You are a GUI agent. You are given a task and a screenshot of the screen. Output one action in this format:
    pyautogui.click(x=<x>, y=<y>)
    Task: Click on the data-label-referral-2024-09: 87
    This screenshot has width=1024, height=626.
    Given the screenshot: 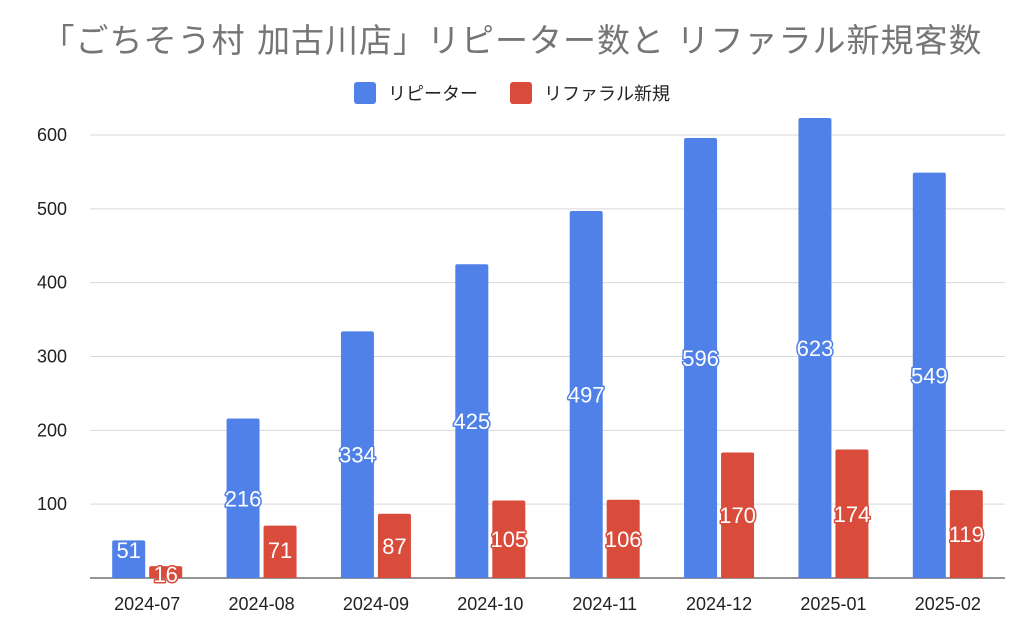 What is the action you would take?
    pyautogui.click(x=394, y=546)
    